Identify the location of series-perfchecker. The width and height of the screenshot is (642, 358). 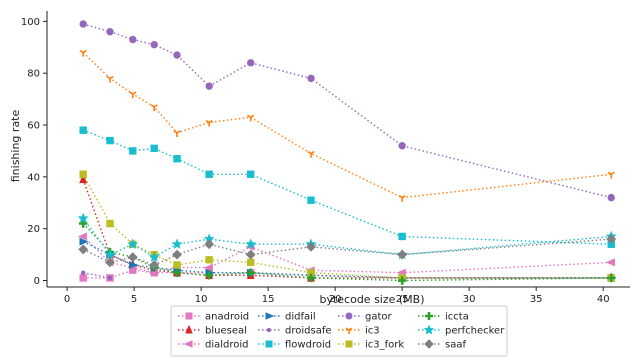
(347, 237).